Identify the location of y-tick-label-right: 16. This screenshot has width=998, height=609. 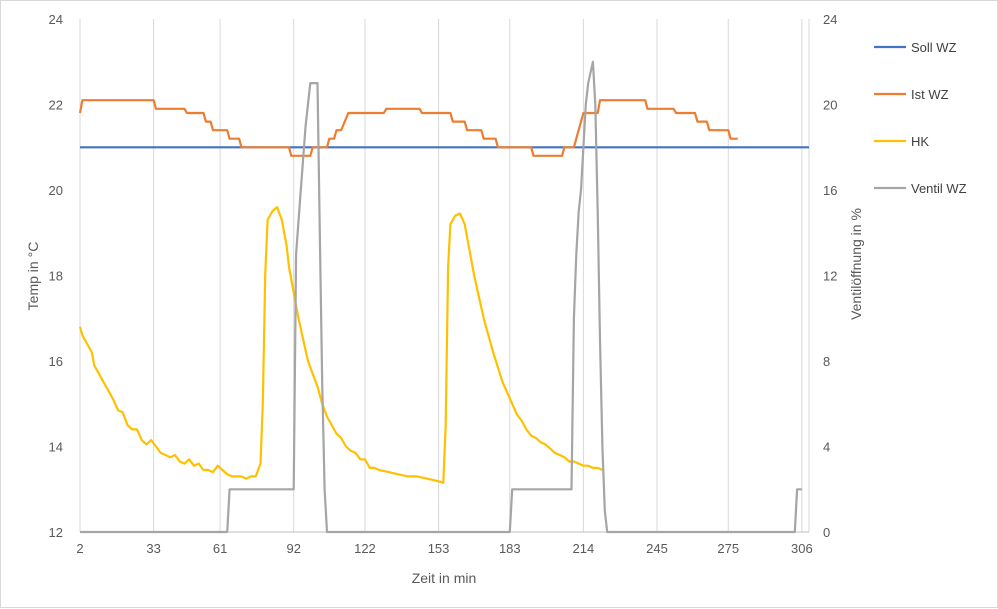
(830, 190).